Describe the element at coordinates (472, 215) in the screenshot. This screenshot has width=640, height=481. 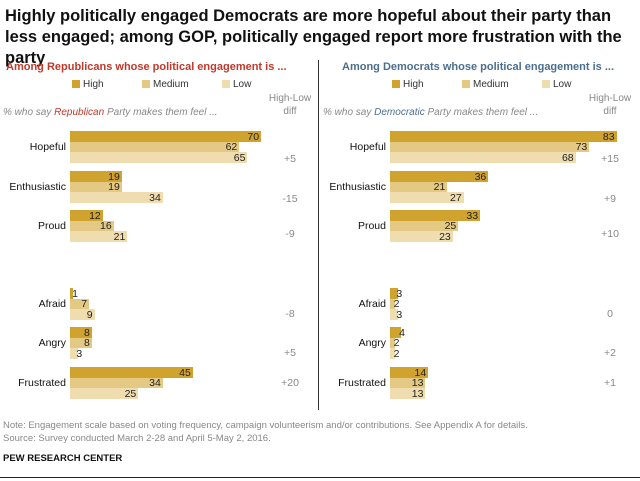
I see `data-label: 33` at that location.